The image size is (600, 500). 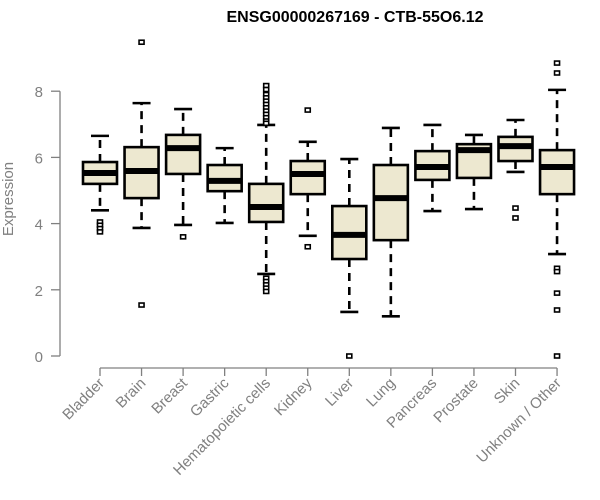 What do you see at coordinates (83, 399) in the screenshot?
I see `x-tick-label: Bladder` at bounding box center [83, 399].